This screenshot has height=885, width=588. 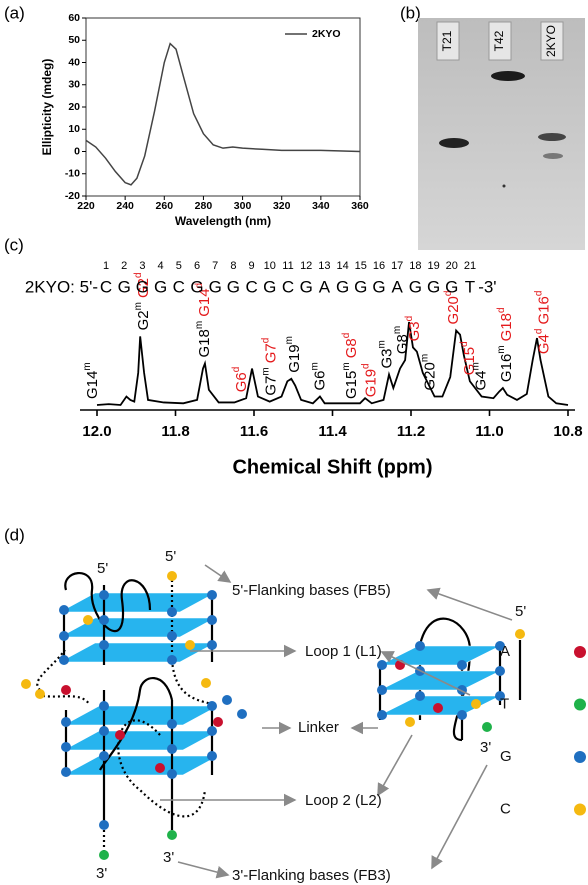 What do you see at coordinates (402, 344) in the screenshot?
I see `peak-label-text: G8` at bounding box center [402, 344].